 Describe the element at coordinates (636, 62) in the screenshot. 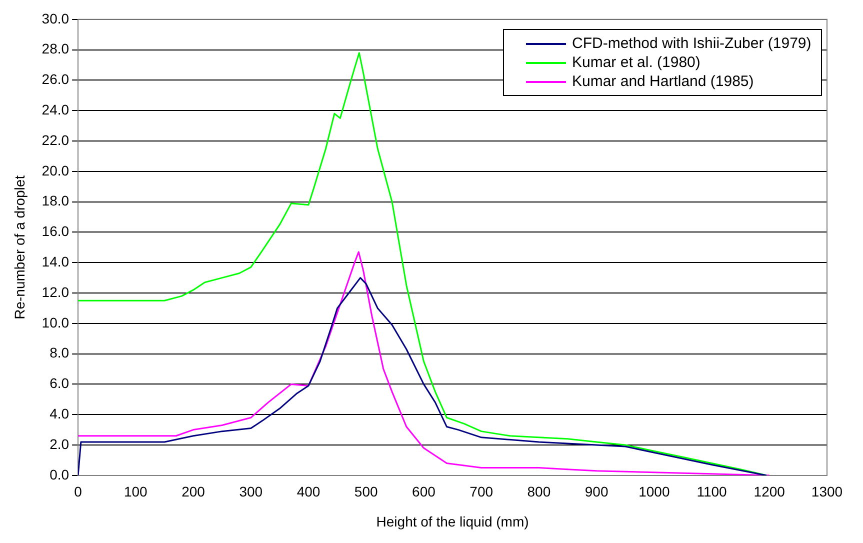

I see `legend-label: Kumar et al. (1980)` at that location.